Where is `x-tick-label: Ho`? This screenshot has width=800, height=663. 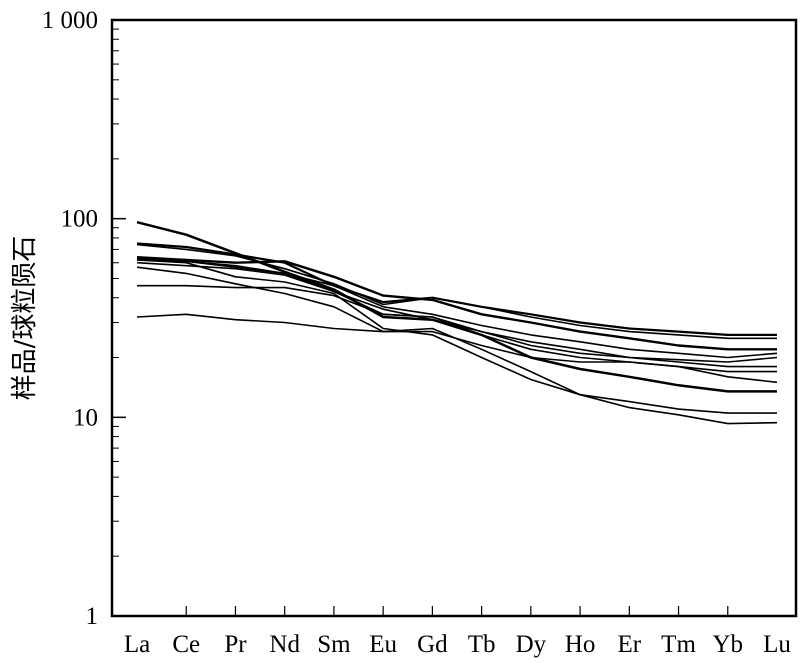
x-tick-label: Ho is located at coordinates (580, 644).